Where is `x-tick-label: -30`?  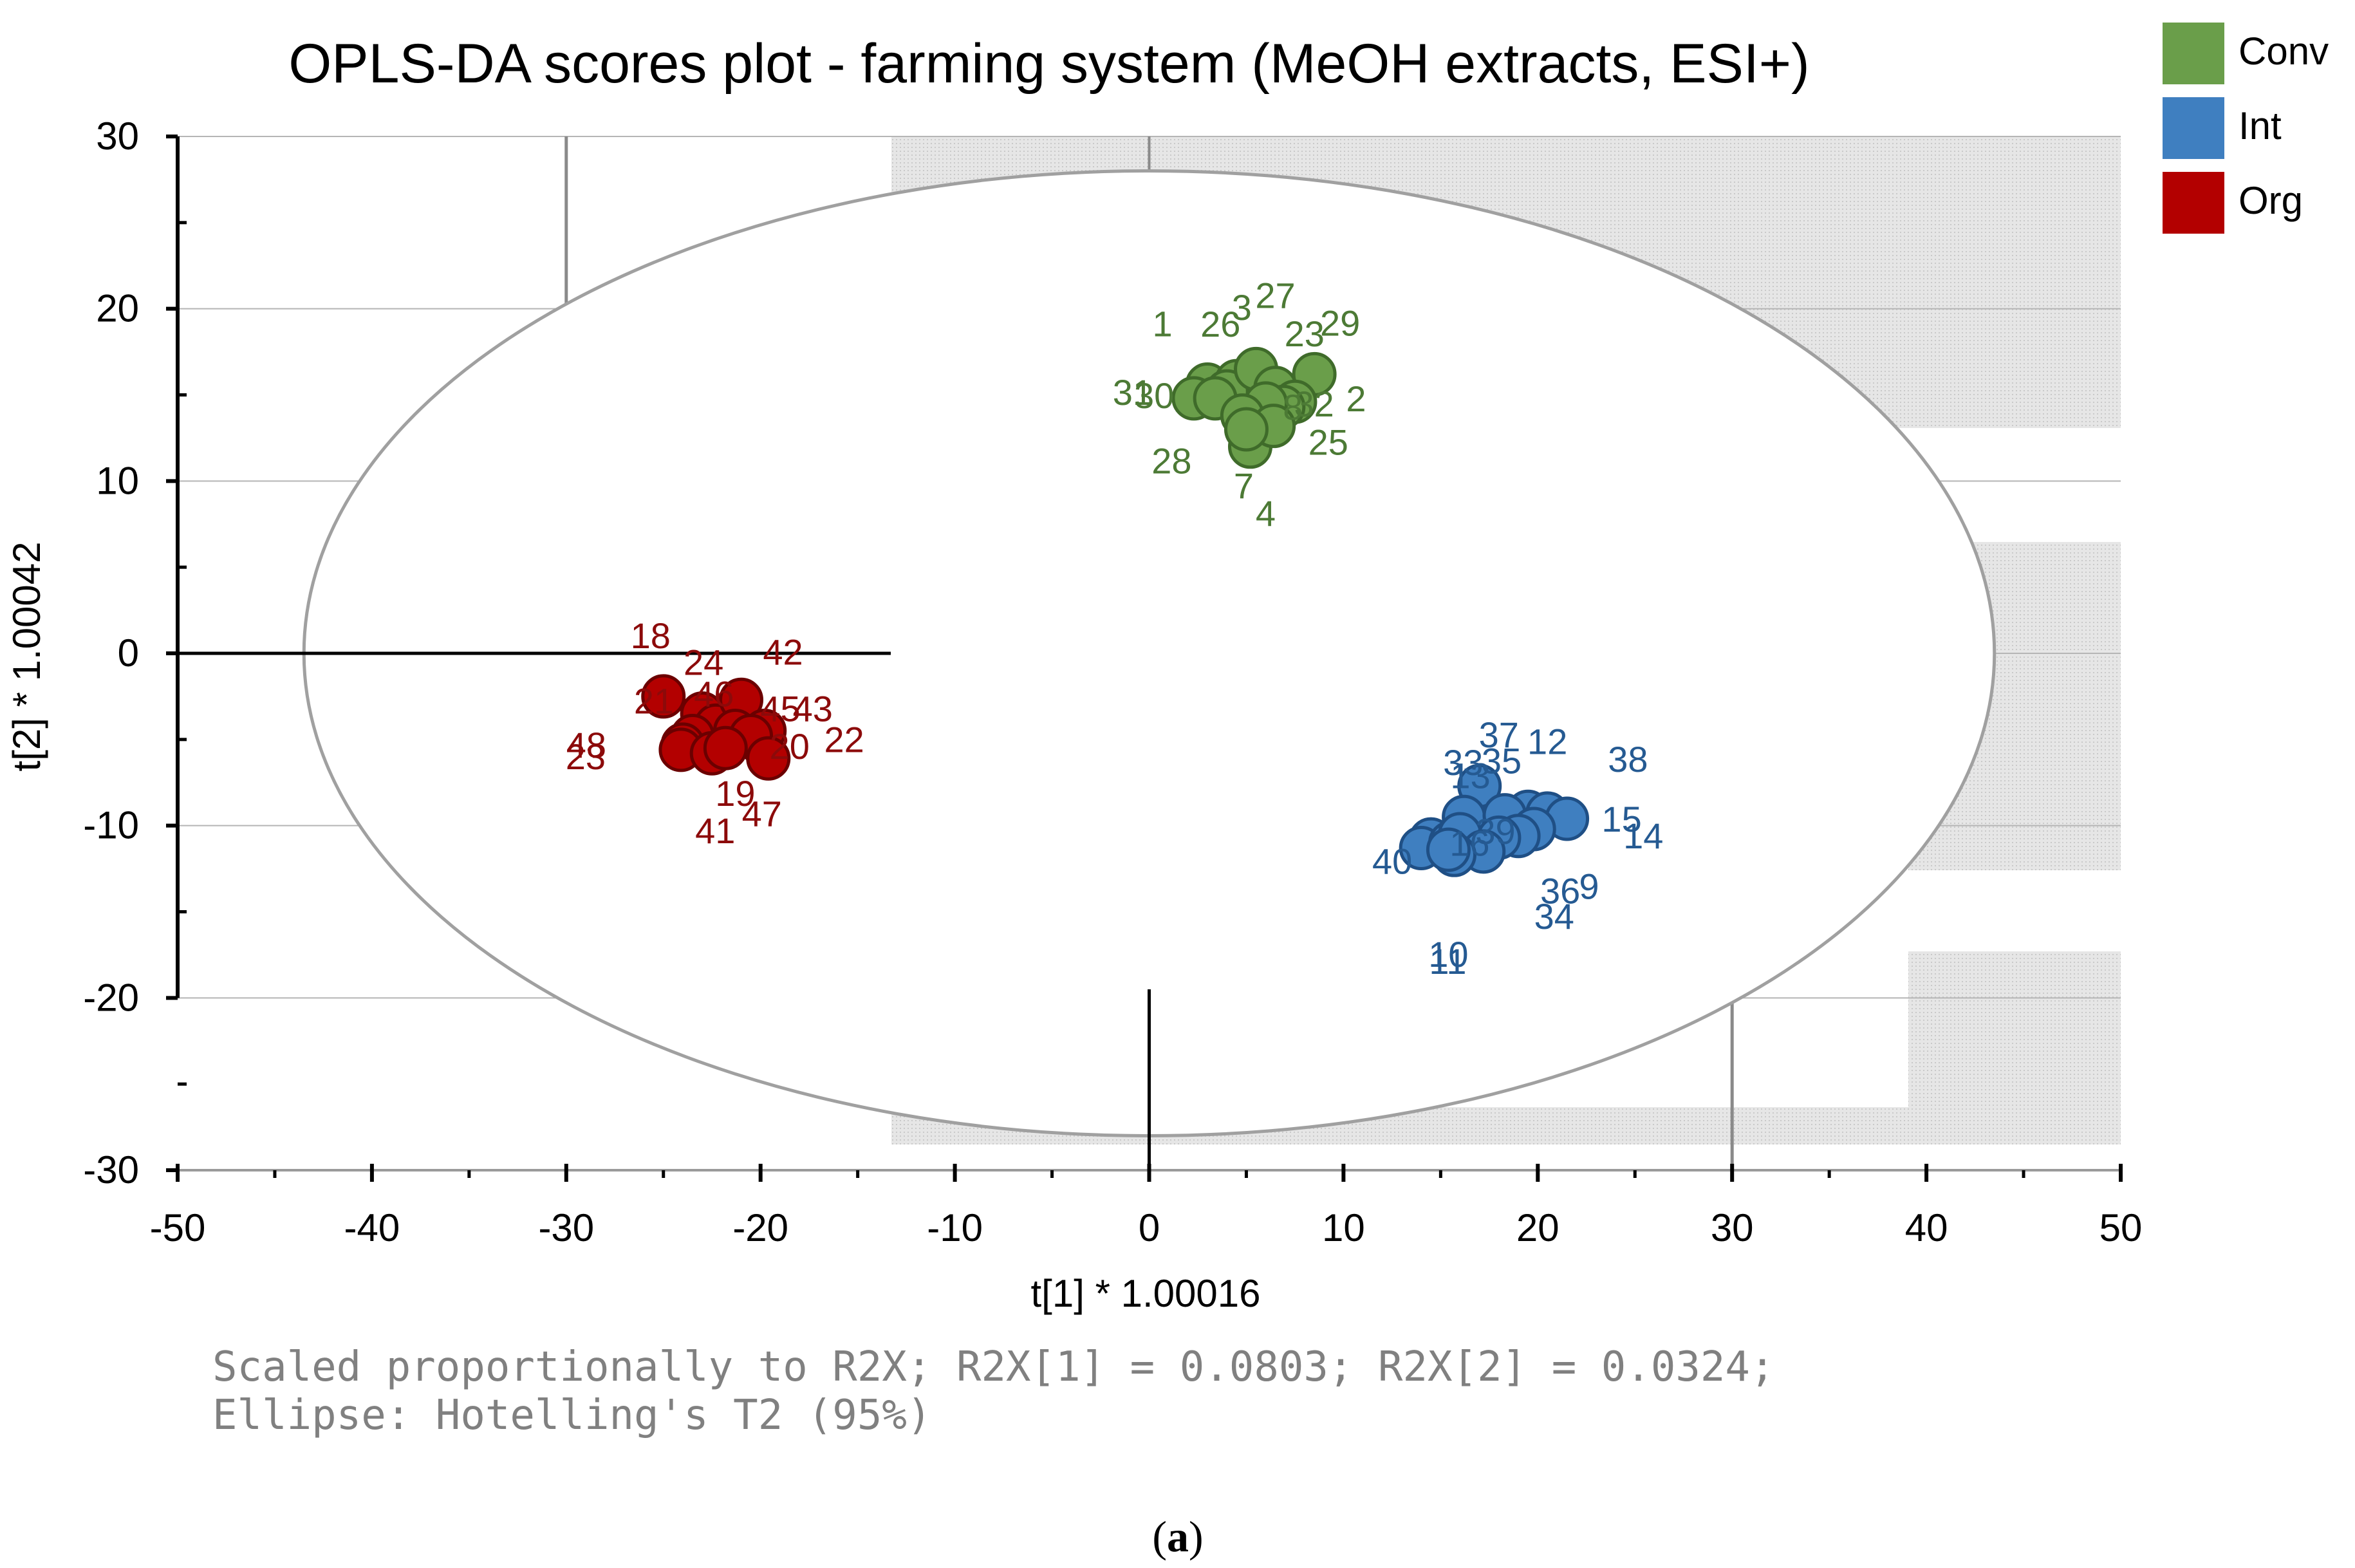
x-tick-label: -30 is located at coordinates (566, 1227).